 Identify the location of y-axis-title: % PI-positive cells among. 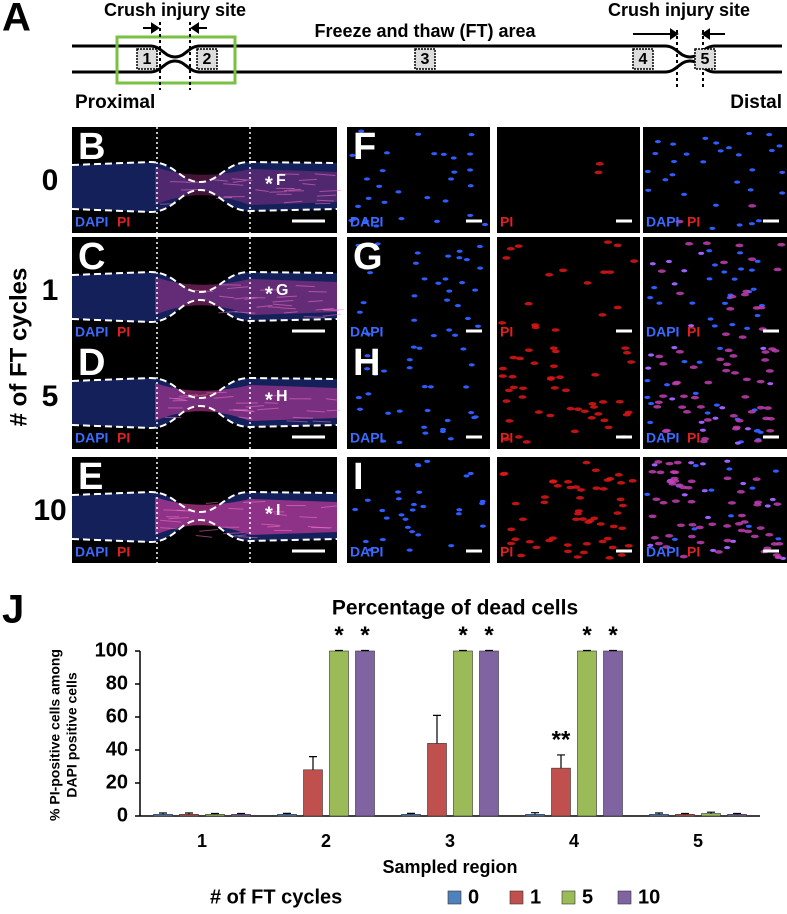
(55, 735).